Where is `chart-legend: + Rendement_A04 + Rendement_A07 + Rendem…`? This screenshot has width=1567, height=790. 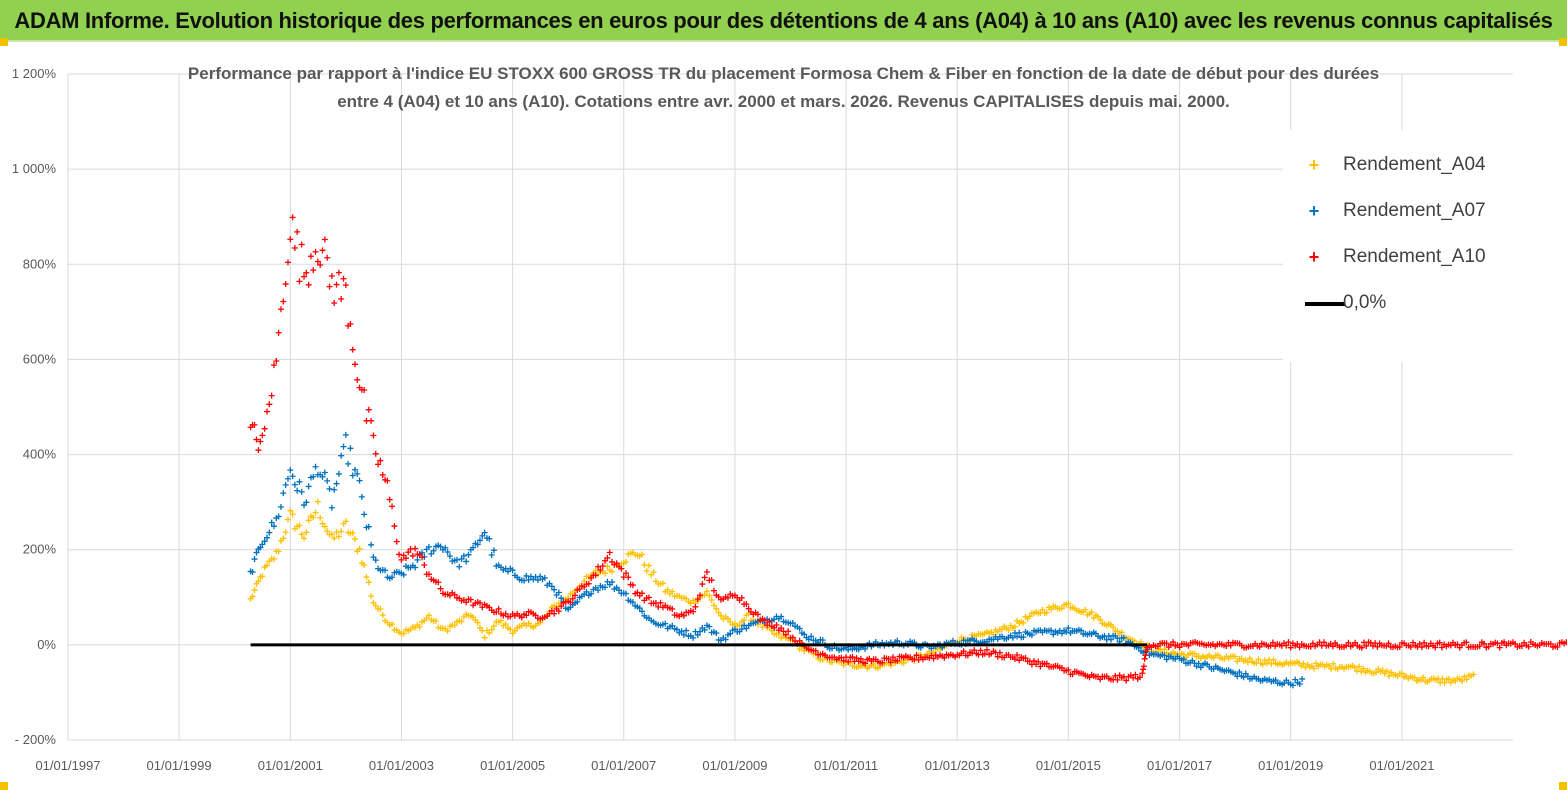
chart-legend: + Rendement_A04 + Rendement_A07 + Rendem… is located at coordinates (1399, 246).